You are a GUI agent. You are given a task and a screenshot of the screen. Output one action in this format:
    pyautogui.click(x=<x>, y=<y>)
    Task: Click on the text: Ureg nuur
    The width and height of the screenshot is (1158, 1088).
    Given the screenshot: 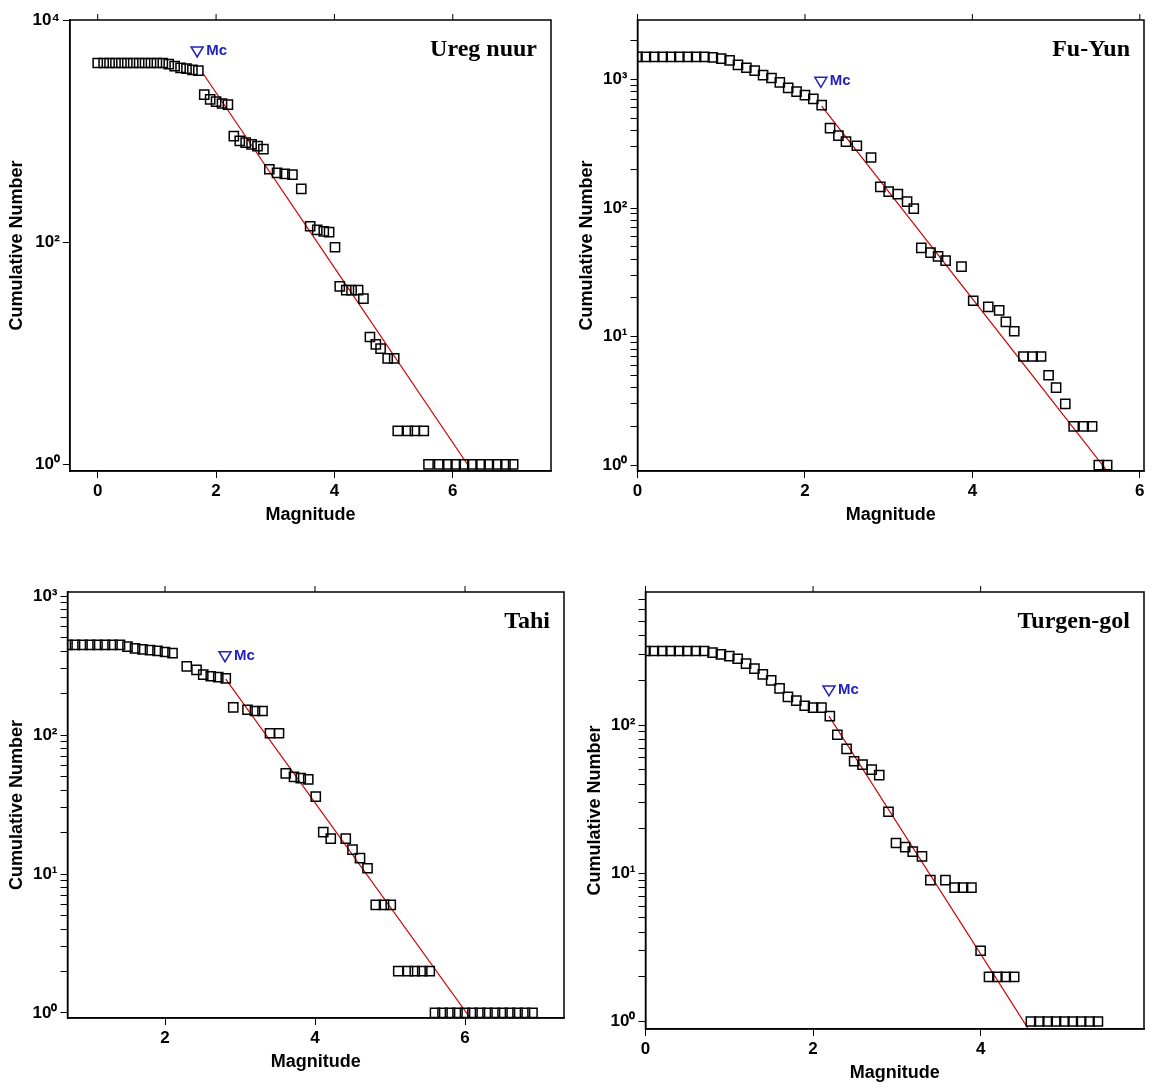 What is the action you would take?
    pyautogui.click(x=484, y=48)
    